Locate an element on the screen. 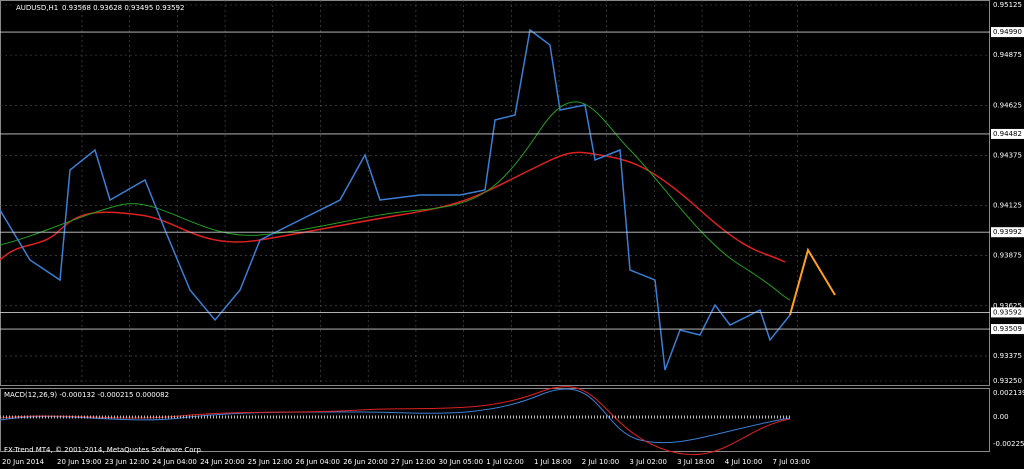  time-label: 20 Jun 2014 is located at coordinates (23, 462).